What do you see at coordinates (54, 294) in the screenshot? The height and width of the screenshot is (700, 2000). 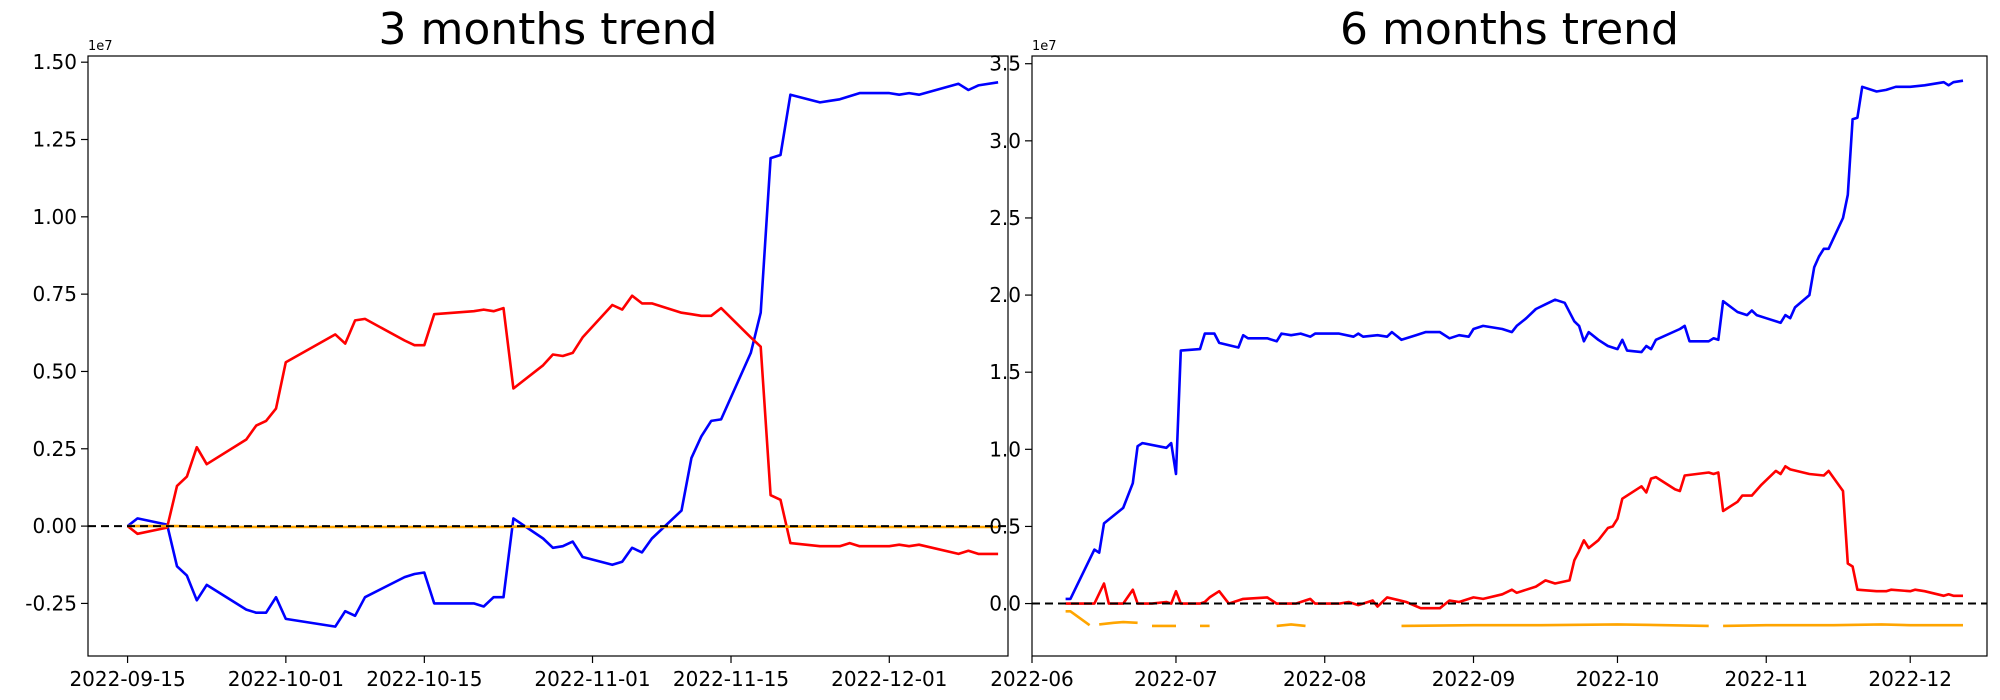 I see `y-tick-label: 0.75` at bounding box center [54, 294].